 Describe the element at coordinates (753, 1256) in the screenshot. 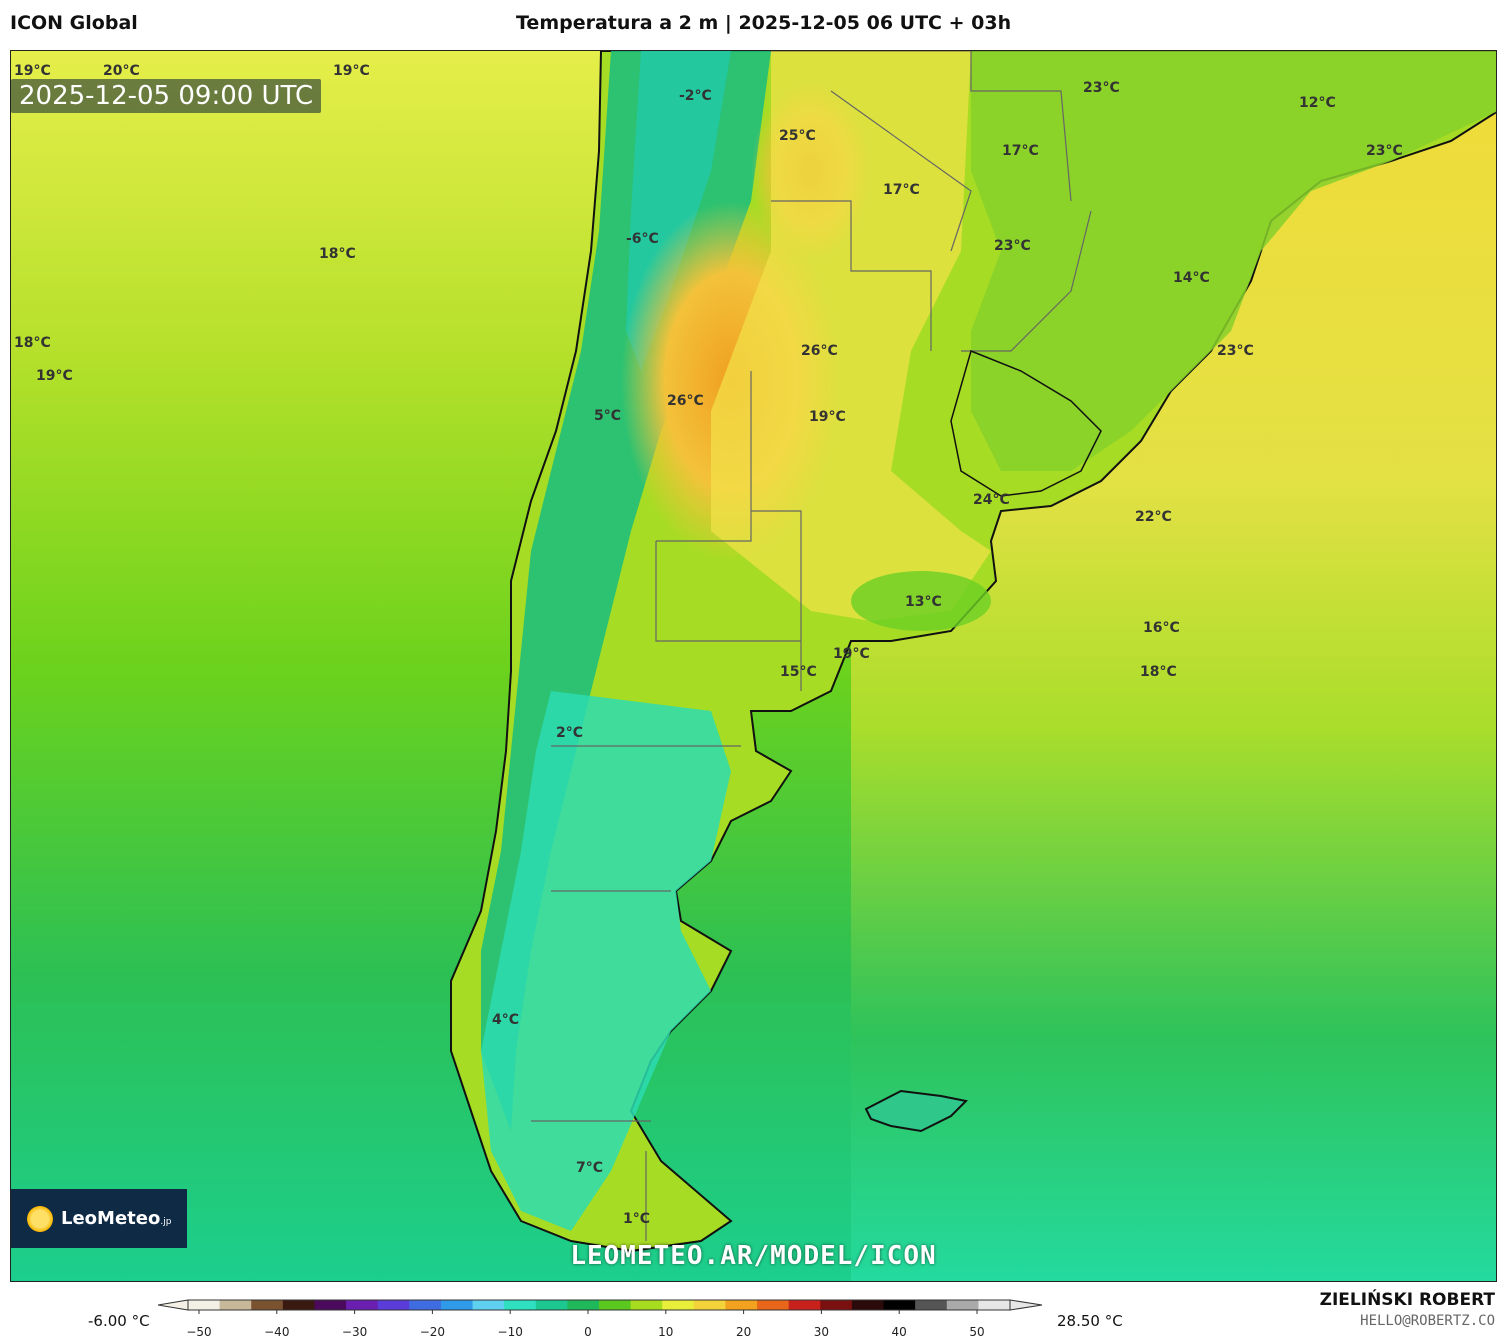

I see `watermark-url: LEOMETEO.AR/MODEL/ICON` at that location.